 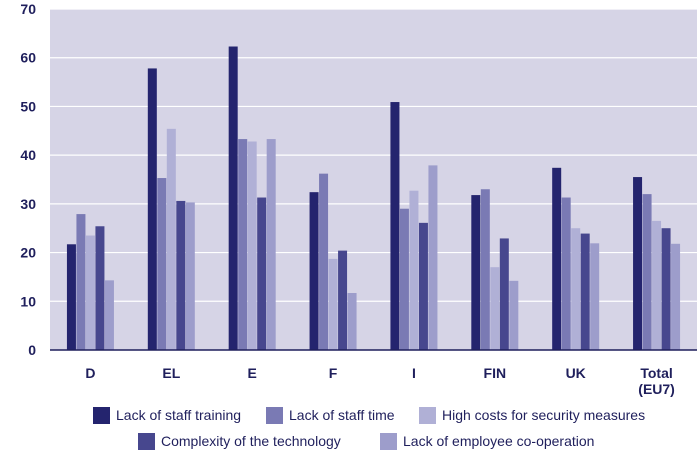 What do you see at coordinates (656, 373) in the screenshot?
I see `x-tick-label: Total` at bounding box center [656, 373].